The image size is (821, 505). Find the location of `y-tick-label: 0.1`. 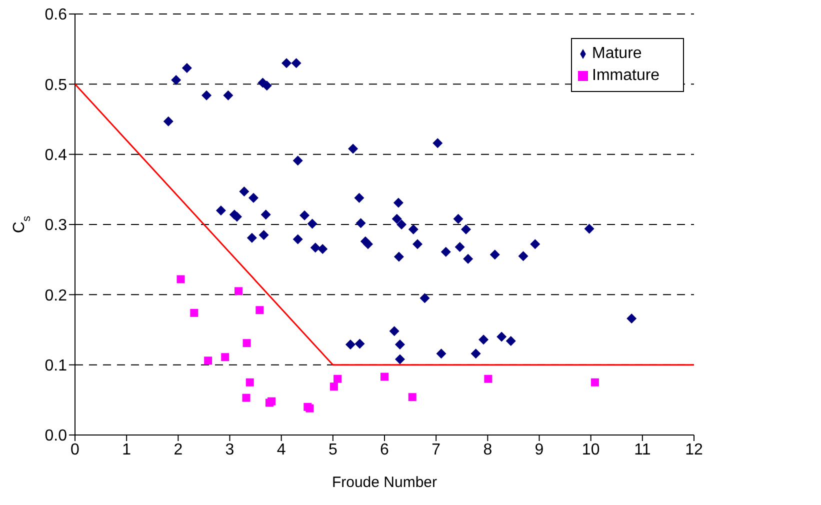

y-tick-label: 0.1 is located at coordinates (56, 366).